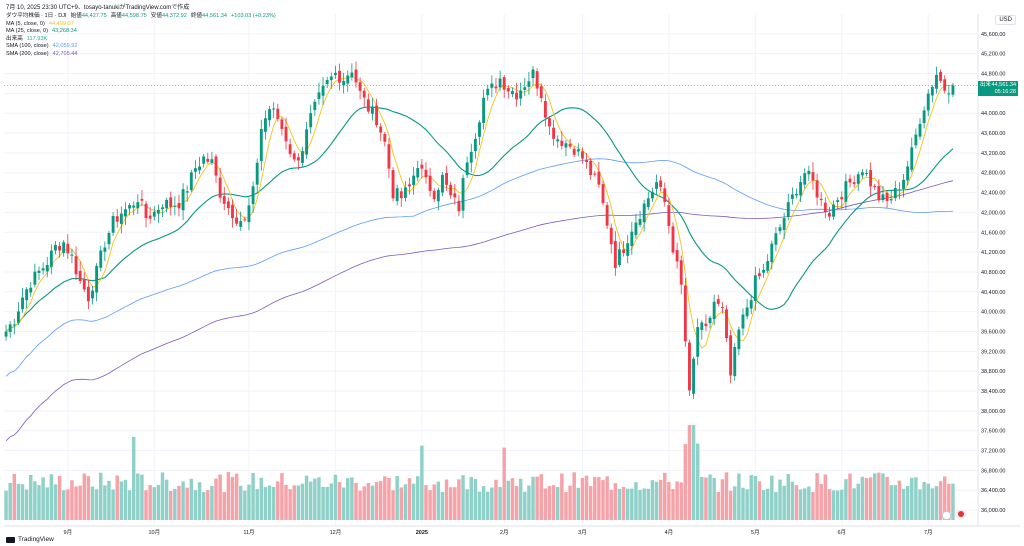 This screenshot has height=546, width=1024. I want to click on tradingview-logo: TradingView, so click(30, 539).